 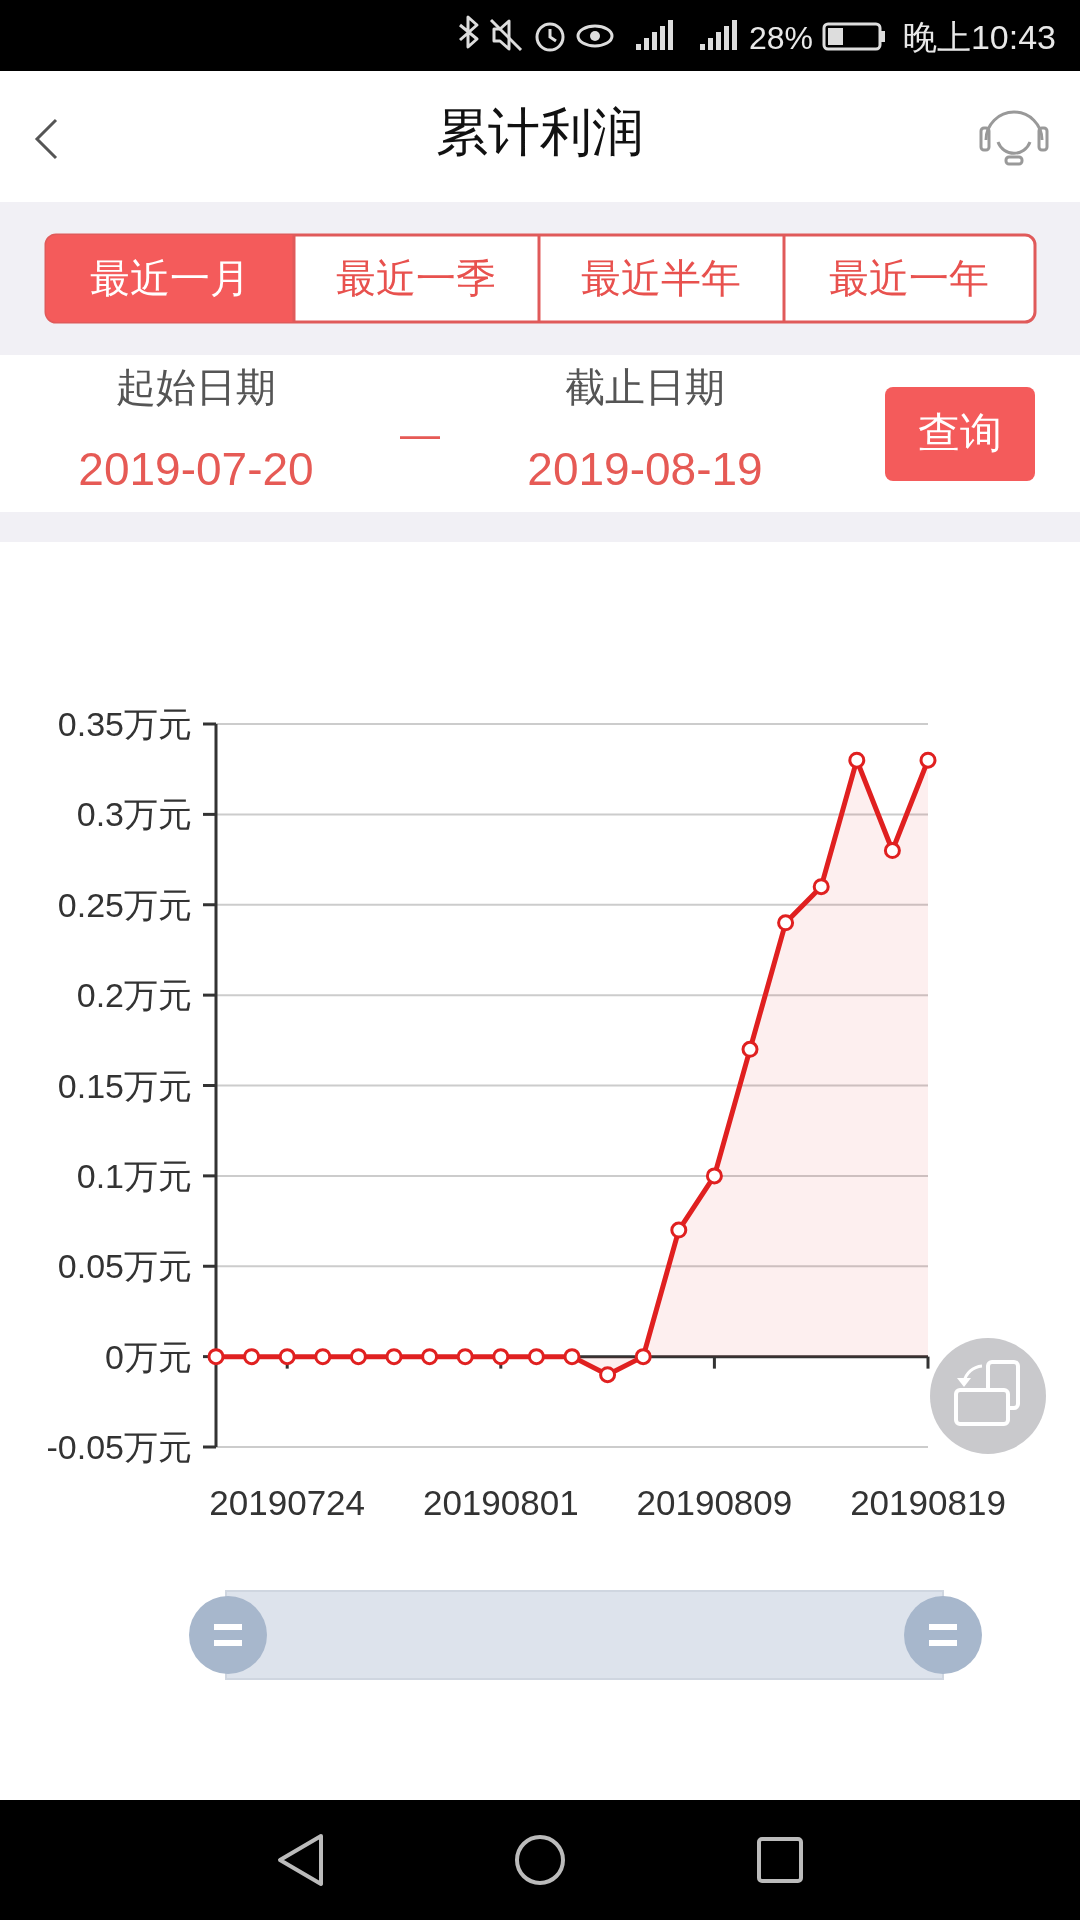 What do you see at coordinates (119, 1447) in the screenshot?
I see `ytick-label: -0.05万元` at bounding box center [119, 1447].